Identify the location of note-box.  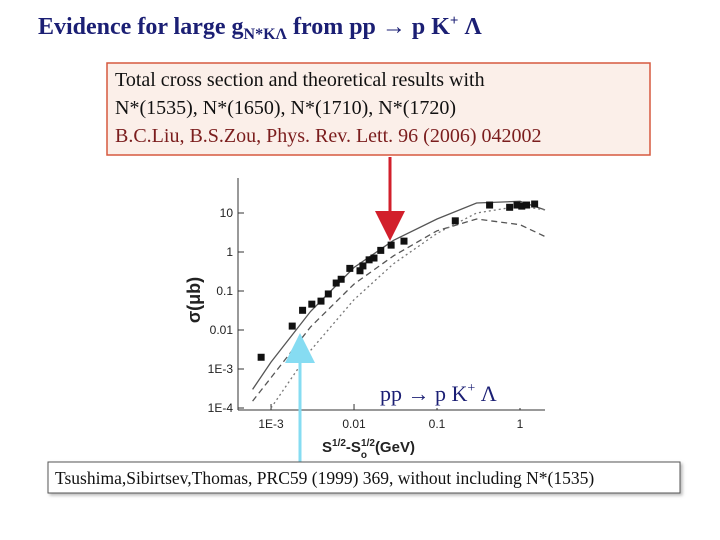
(364, 477).